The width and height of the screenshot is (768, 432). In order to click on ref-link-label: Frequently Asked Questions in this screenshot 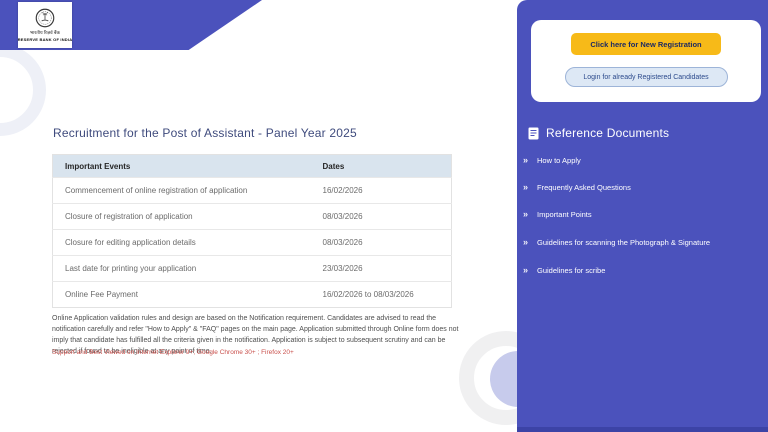, I will do `click(584, 187)`.